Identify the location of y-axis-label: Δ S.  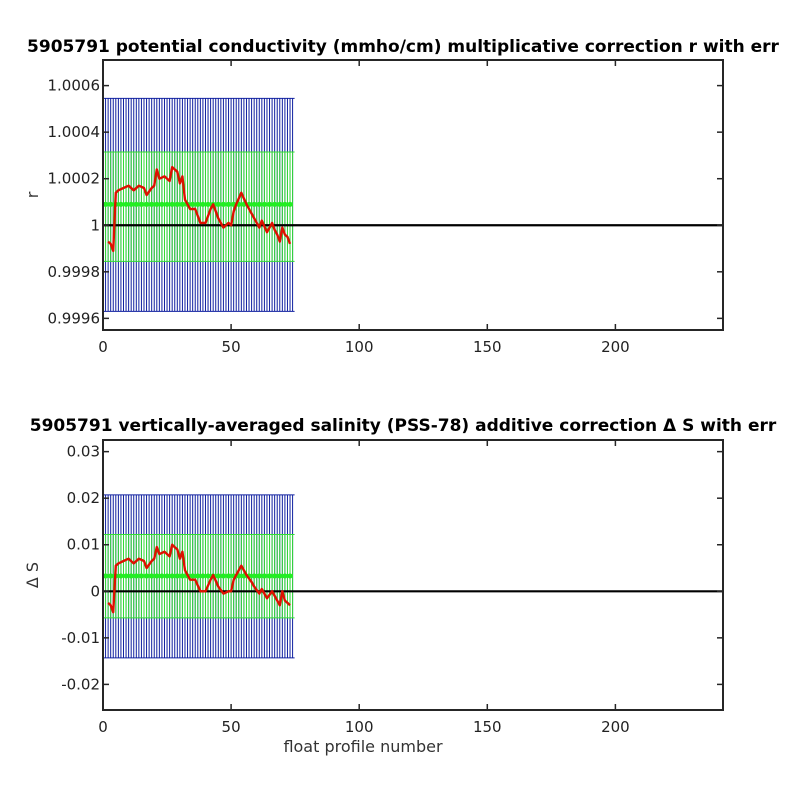
(32, 575).